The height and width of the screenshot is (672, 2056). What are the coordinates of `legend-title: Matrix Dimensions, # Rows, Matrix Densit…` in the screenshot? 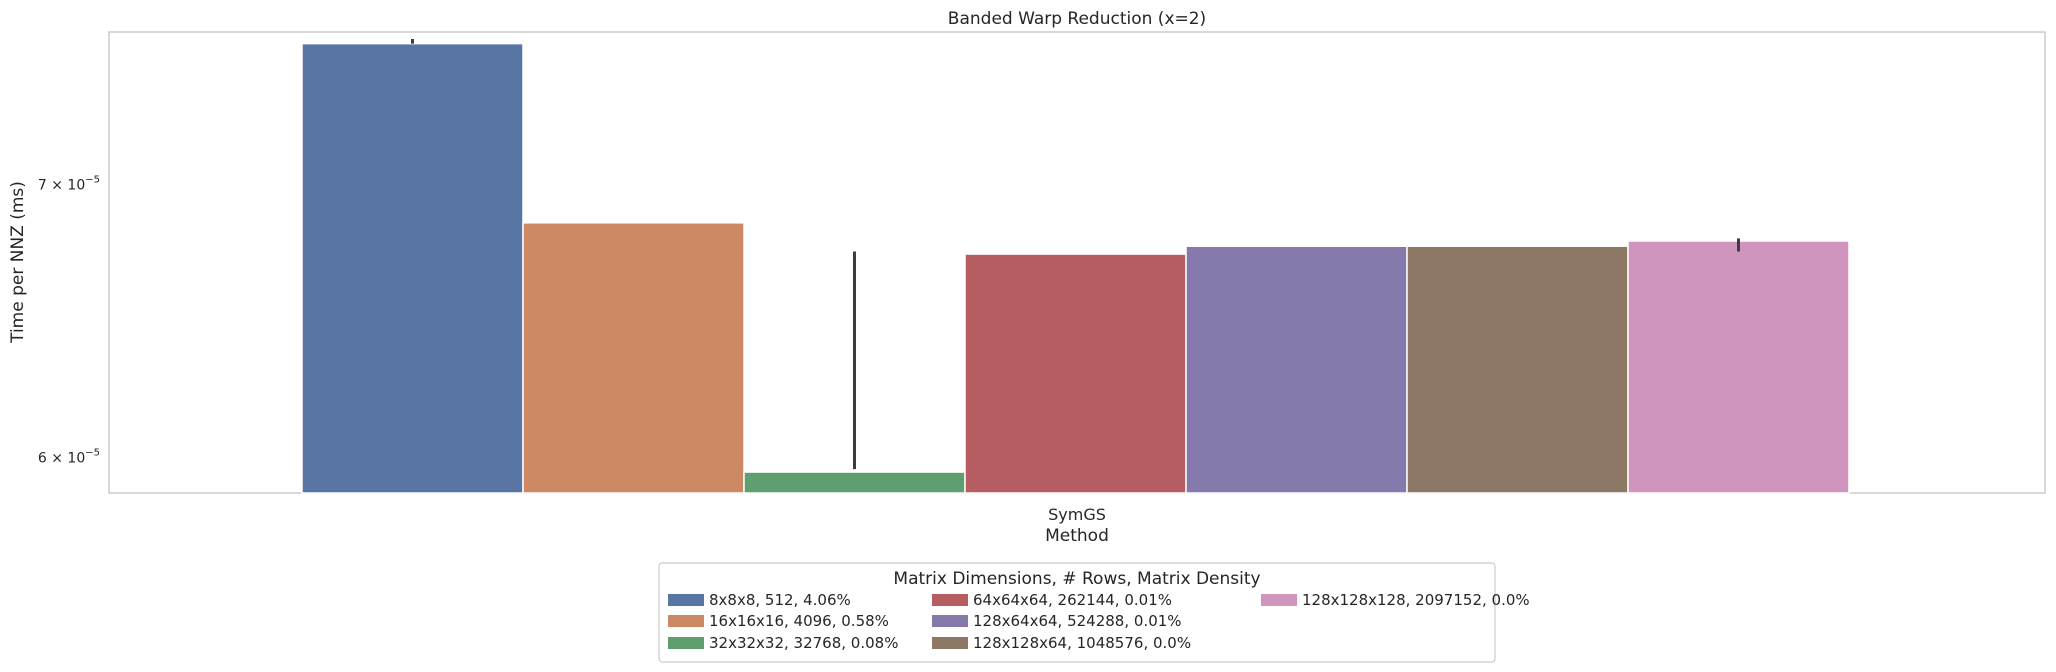 It's located at (1076, 579).